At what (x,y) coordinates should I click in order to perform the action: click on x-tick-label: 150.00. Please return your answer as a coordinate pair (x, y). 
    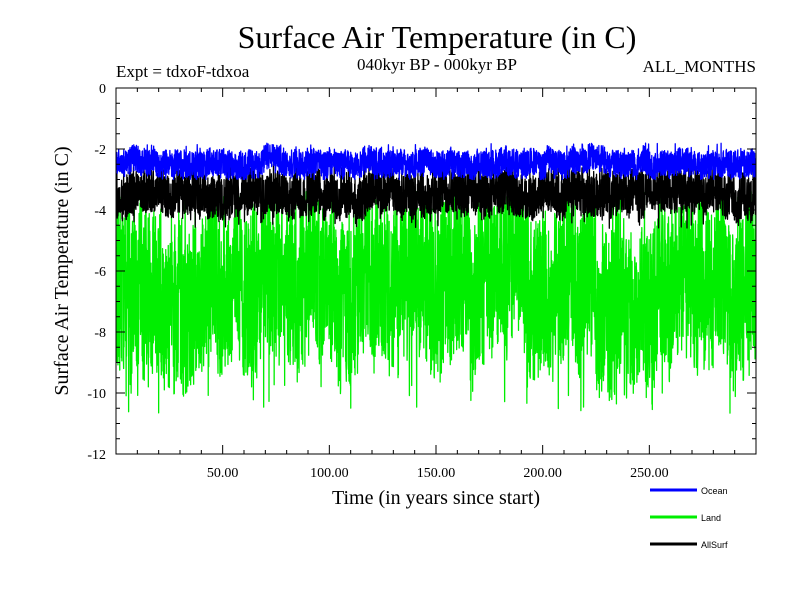
    Looking at the image, I should click on (436, 473).